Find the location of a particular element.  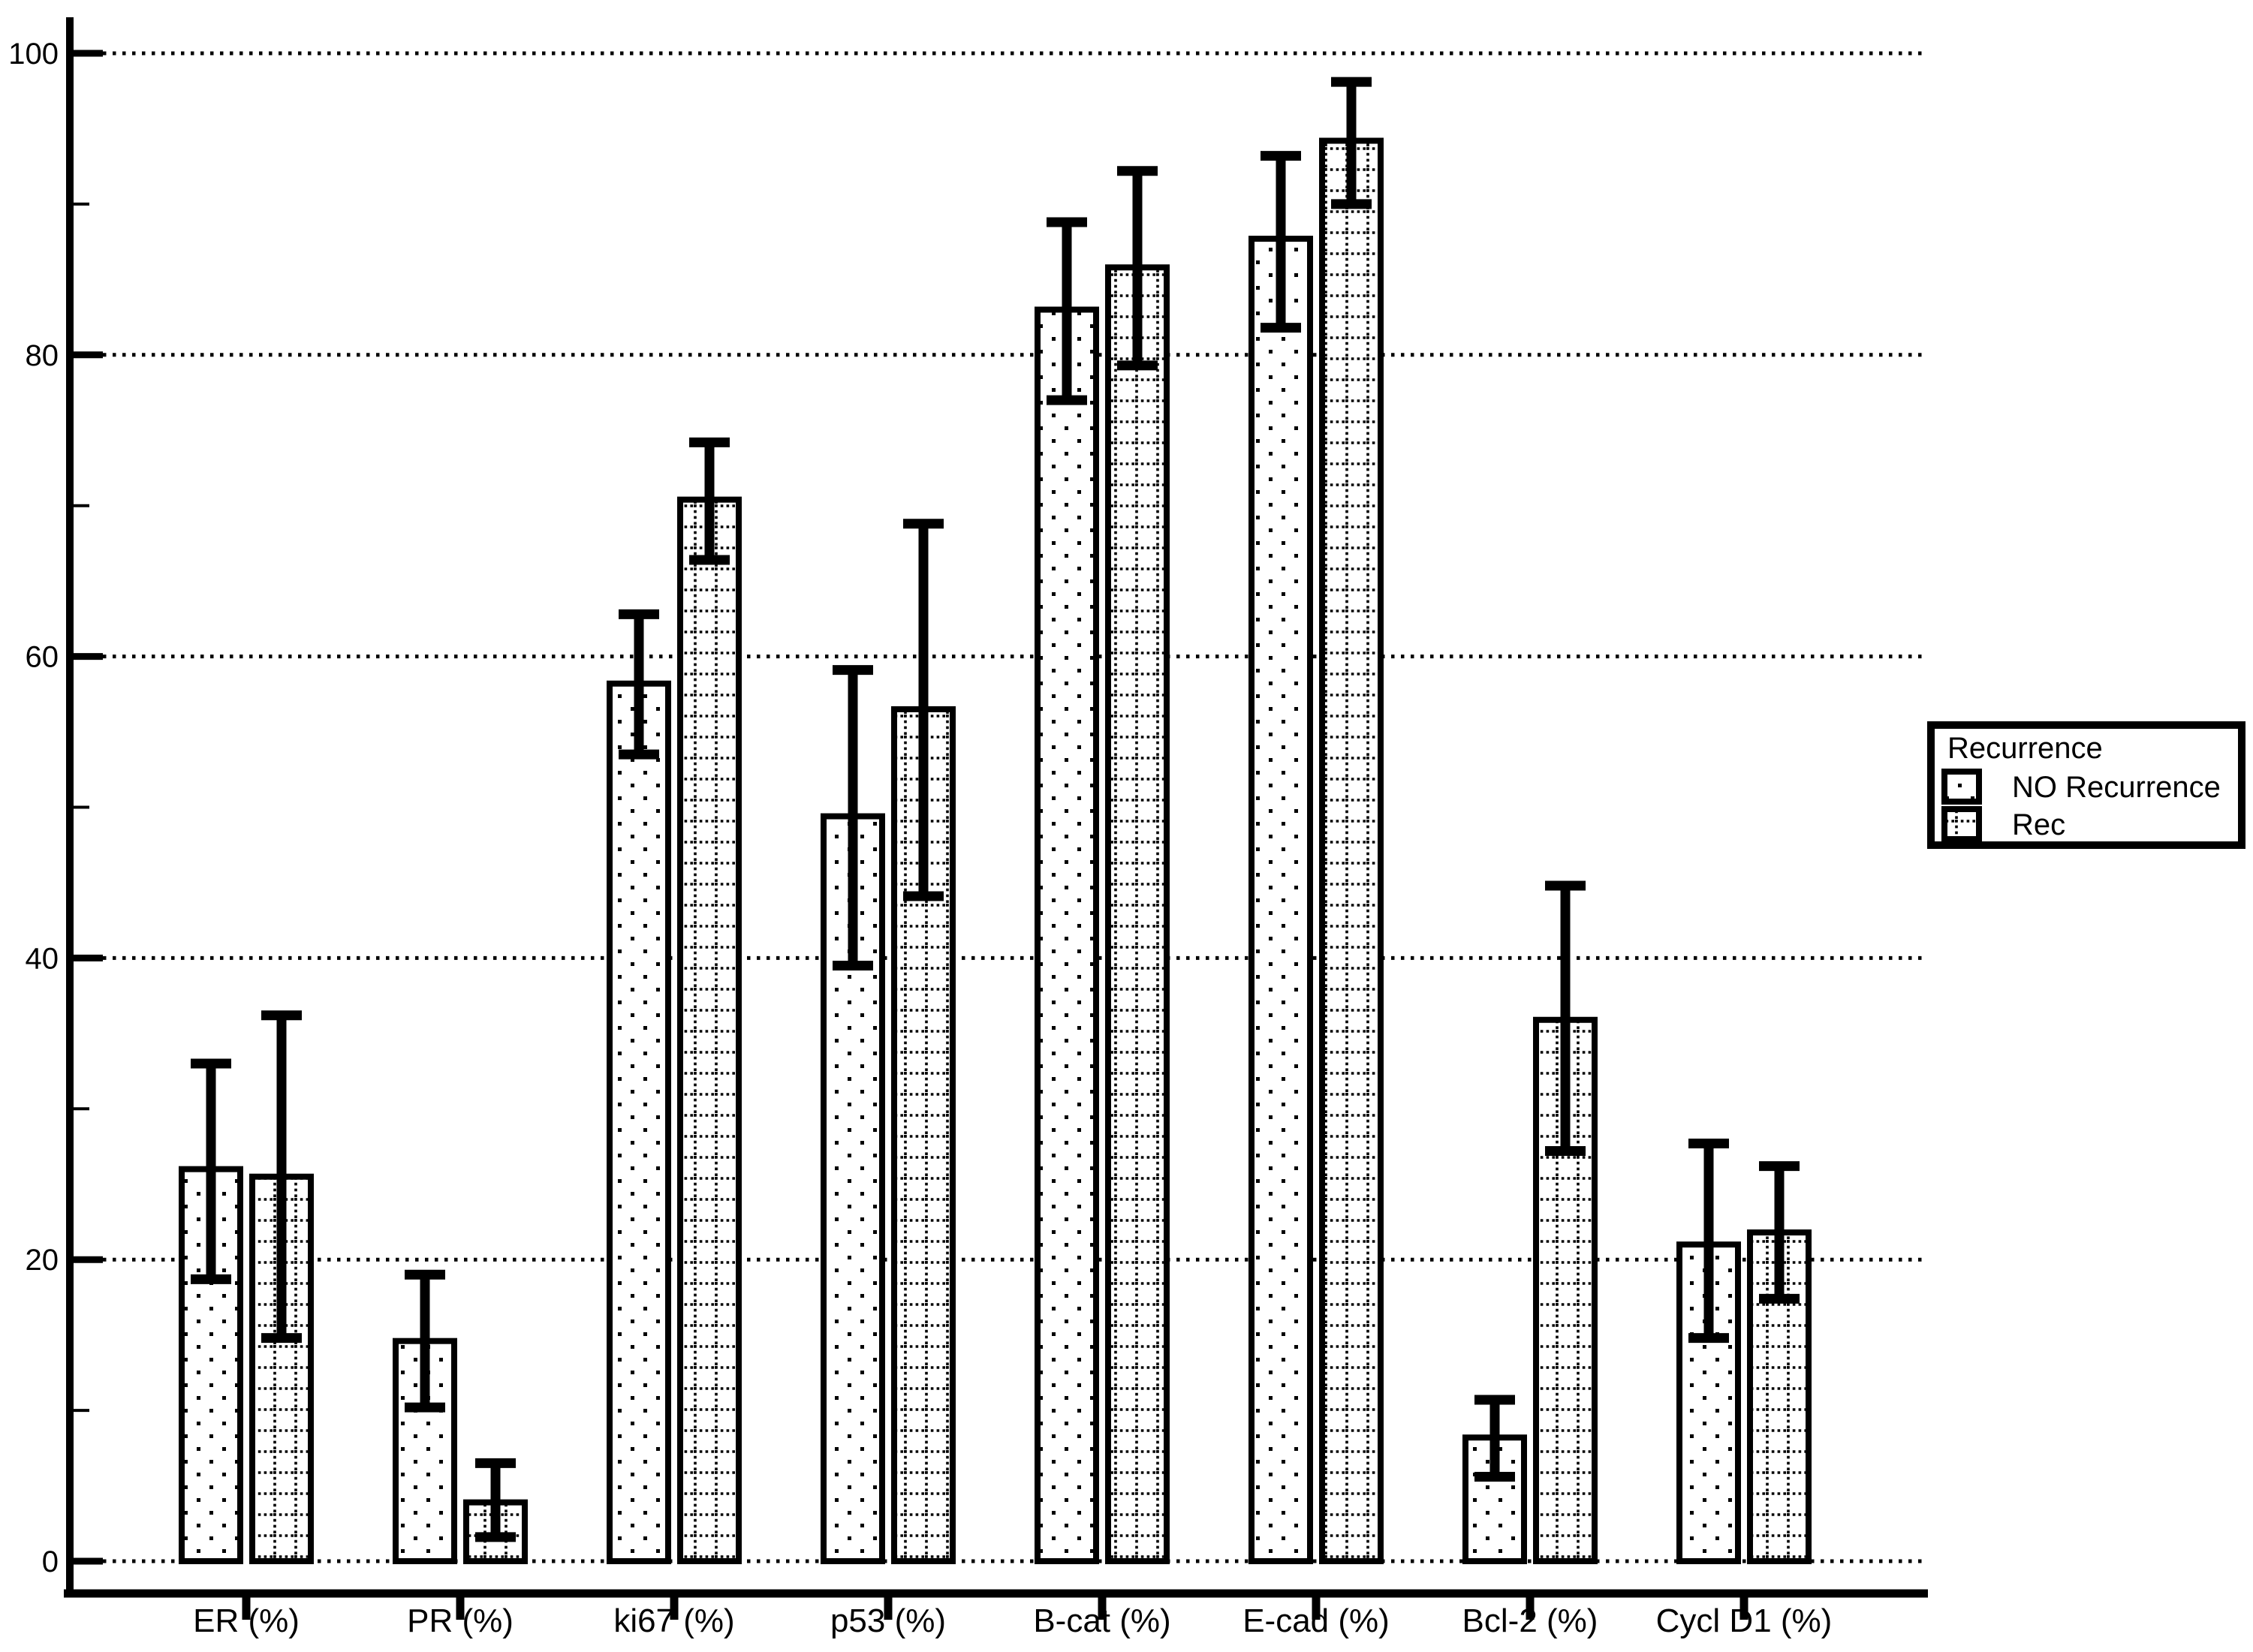

legend-swatch-rec is located at coordinates (1962, 824).